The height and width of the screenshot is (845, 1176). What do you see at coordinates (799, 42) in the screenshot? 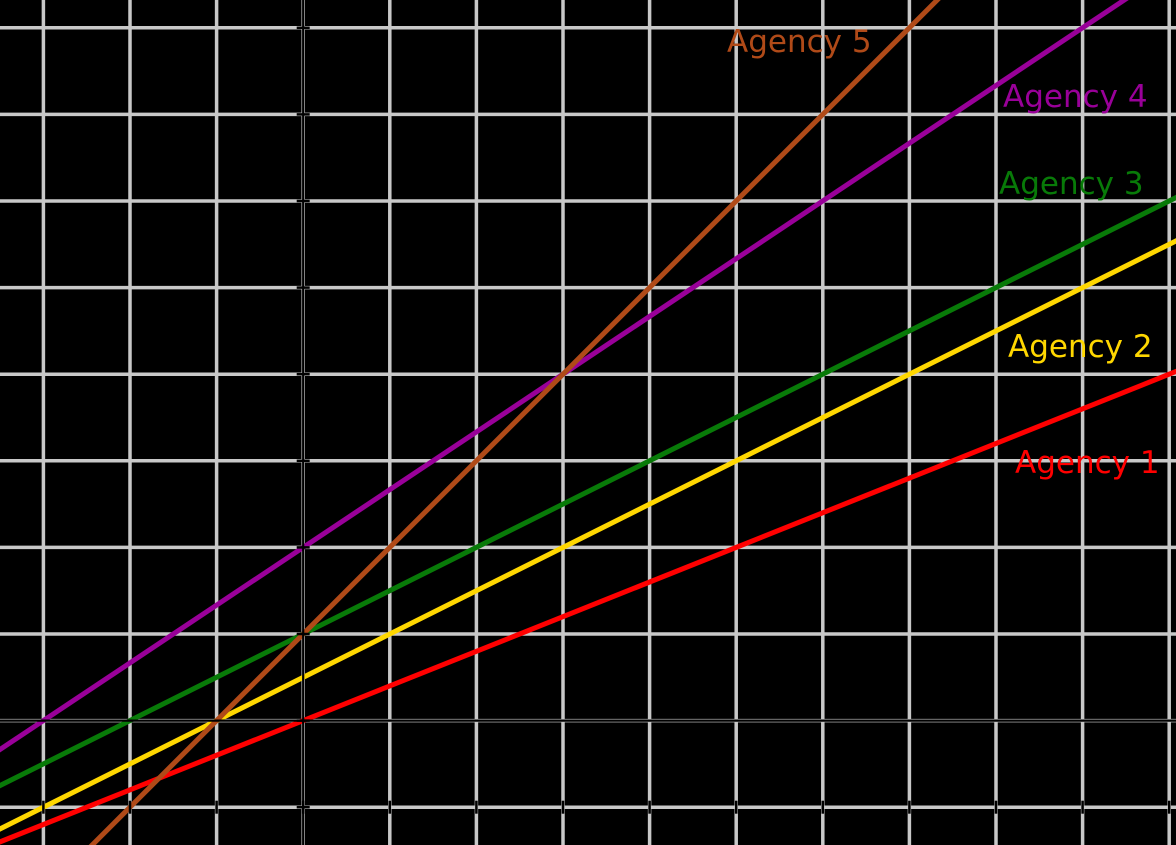
I see `series-label-agency-5: Agency 5` at bounding box center [799, 42].